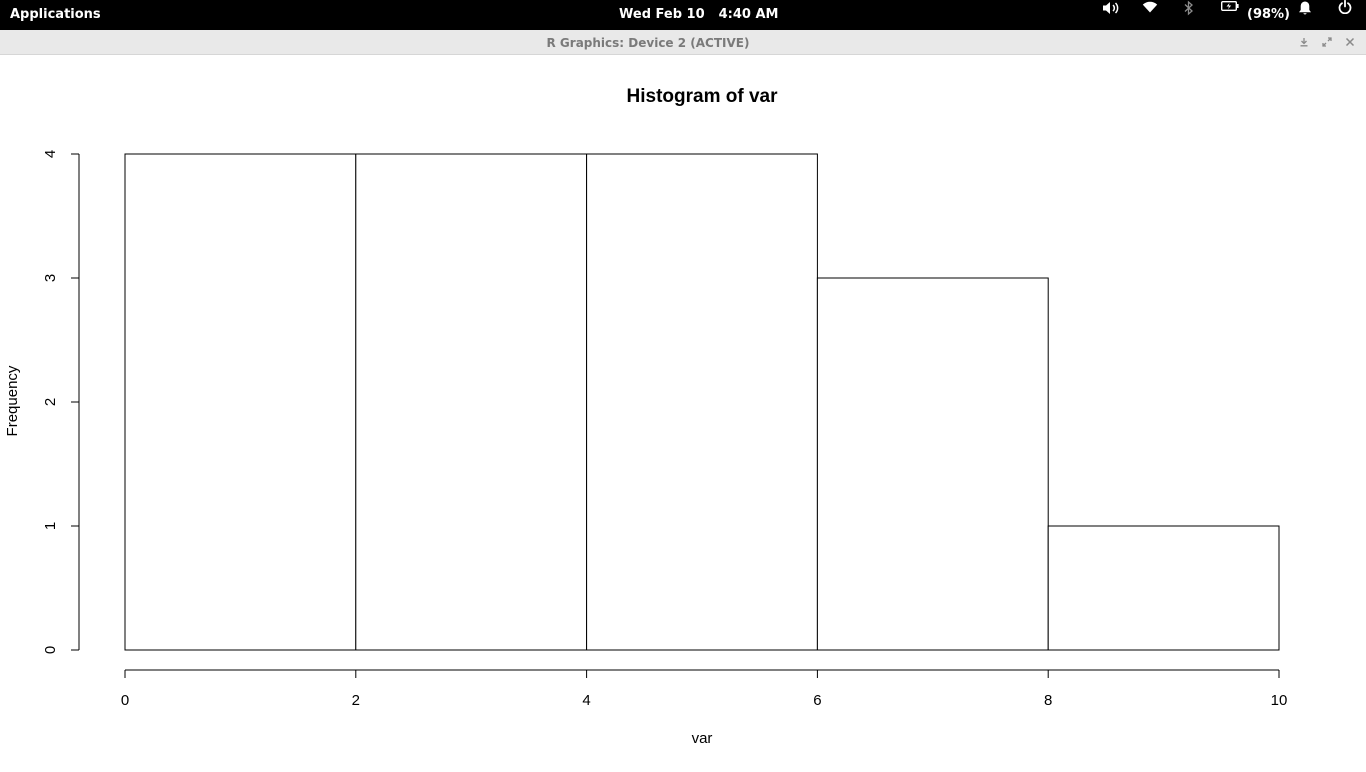  What do you see at coordinates (1304, 42) in the screenshot?
I see `minimize-icon` at bounding box center [1304, 42].